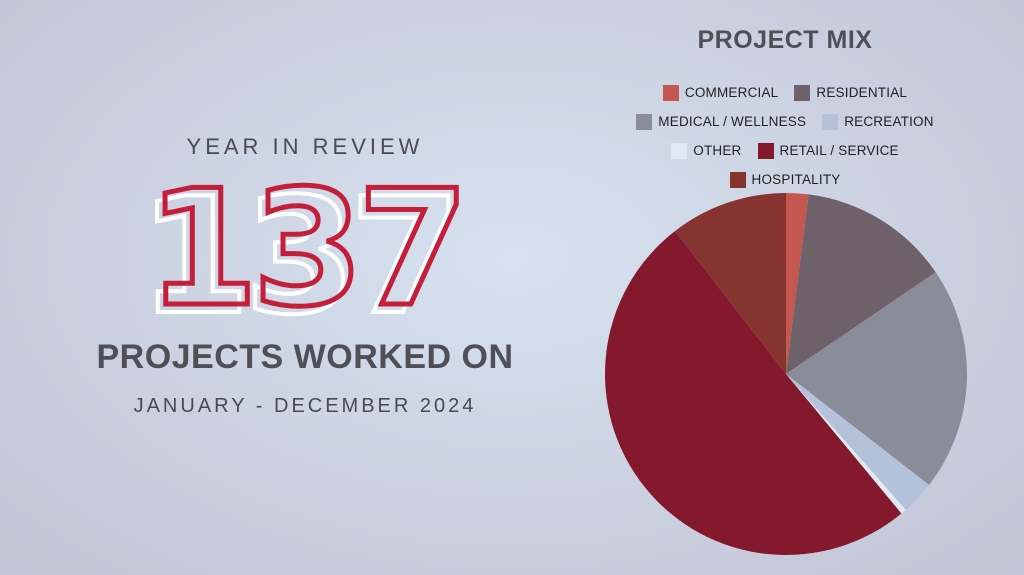 Image resolution: width=1024 pixels, height=575 pixels. What do you see at coordinates (305, 406) in the screenshot?
I see `date-range: JANUARY - DECEMBER 2024` at bounding box center [305, 406].